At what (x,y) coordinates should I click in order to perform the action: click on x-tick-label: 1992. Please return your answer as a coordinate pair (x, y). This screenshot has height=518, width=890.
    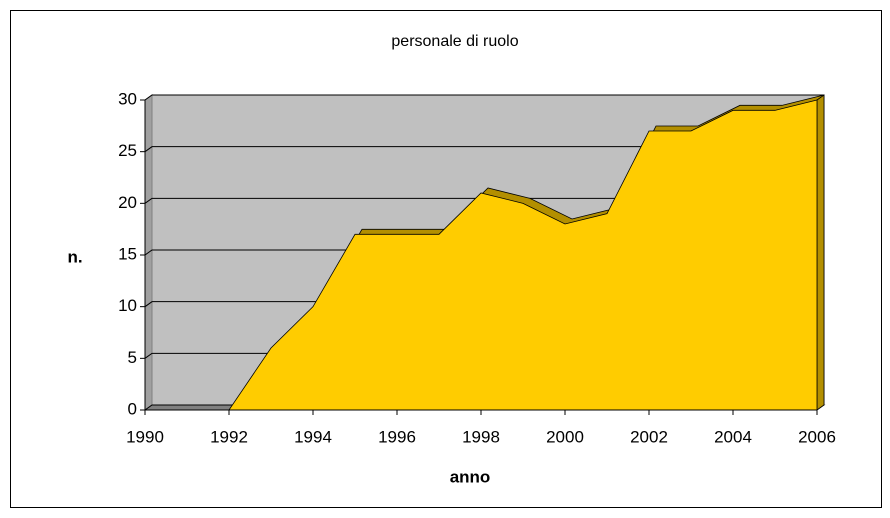
    Looking at the image, I should click on (229, 436).